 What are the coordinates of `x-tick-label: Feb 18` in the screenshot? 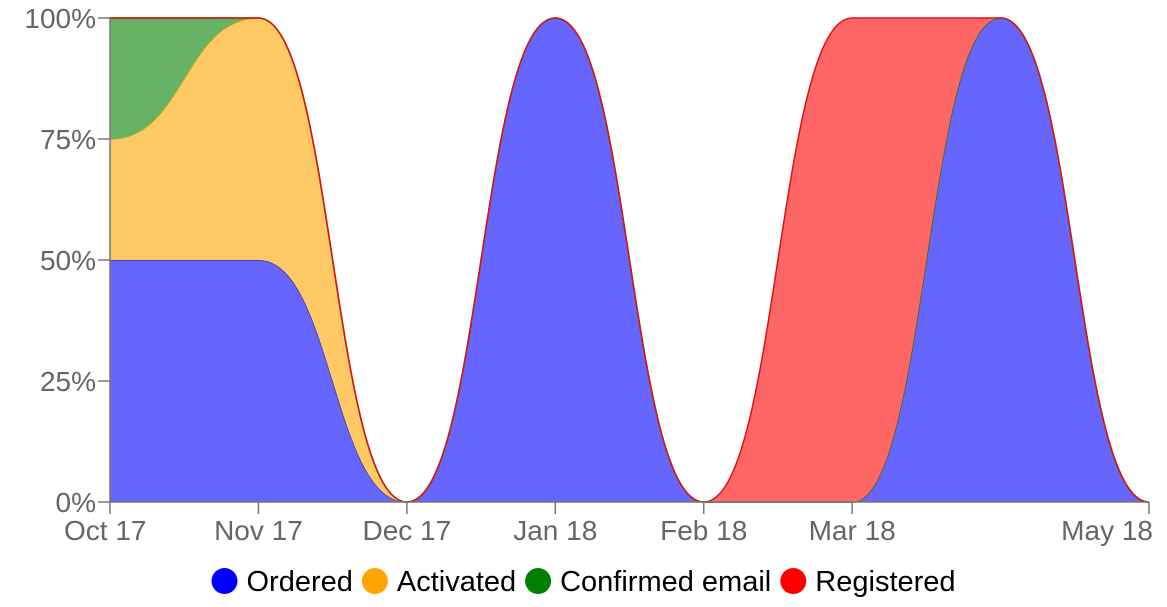 It's located at (703, 530).